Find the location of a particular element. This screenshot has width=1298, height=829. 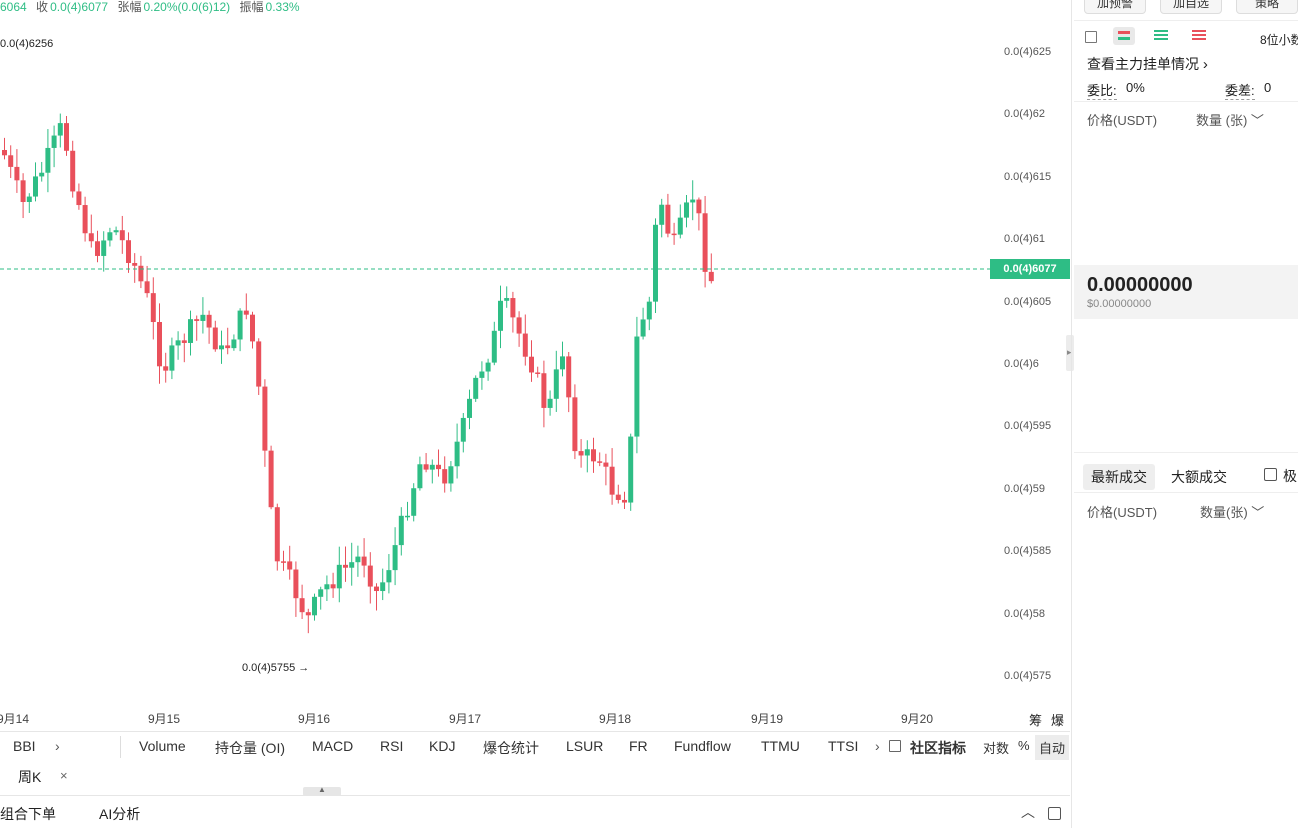

expand-icon is located at coordinates (1054, 813).